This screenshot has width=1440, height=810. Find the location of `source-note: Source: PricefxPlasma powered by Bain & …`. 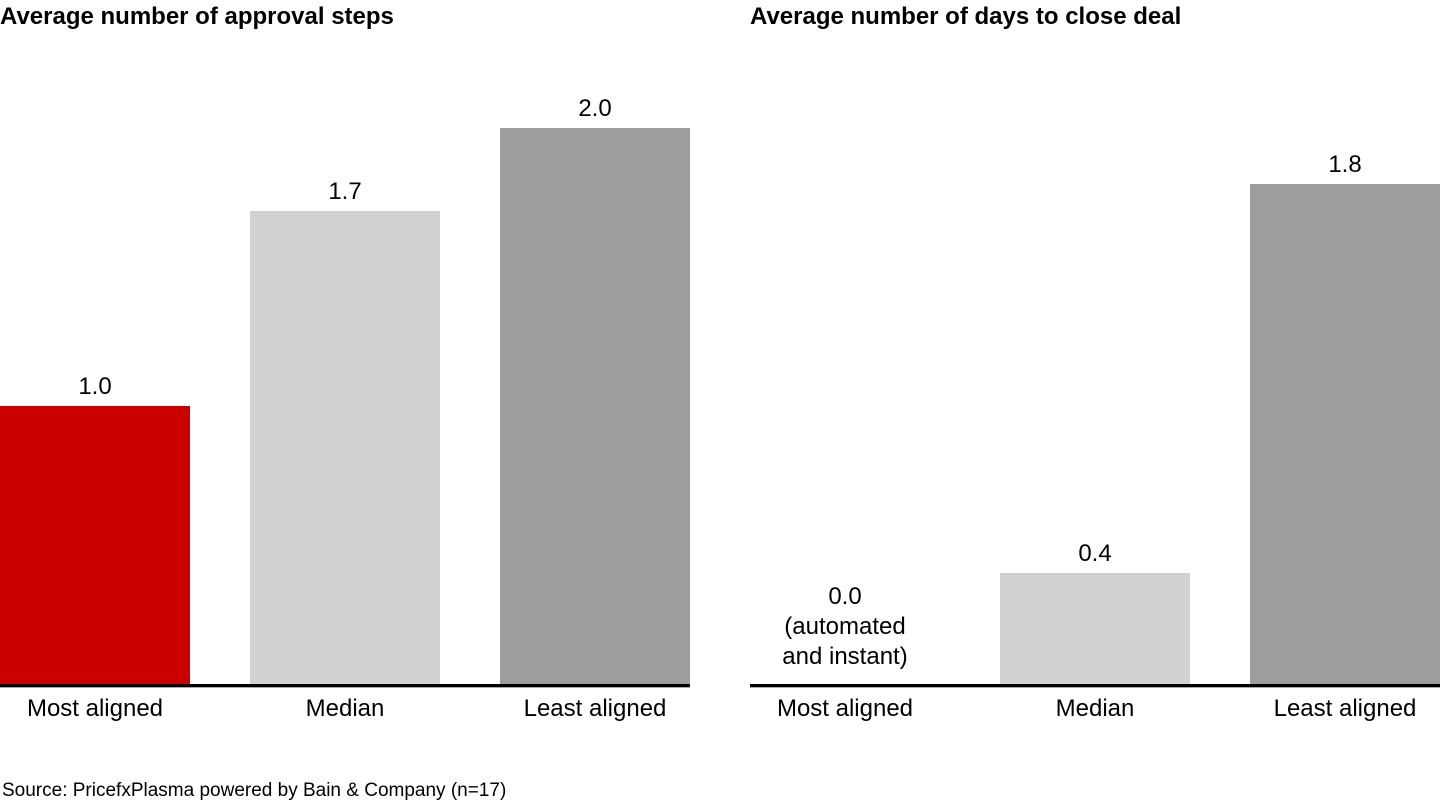

source-note: Source: PricefxPlasma powered by Bain & … is located at coordinates (254, 790).